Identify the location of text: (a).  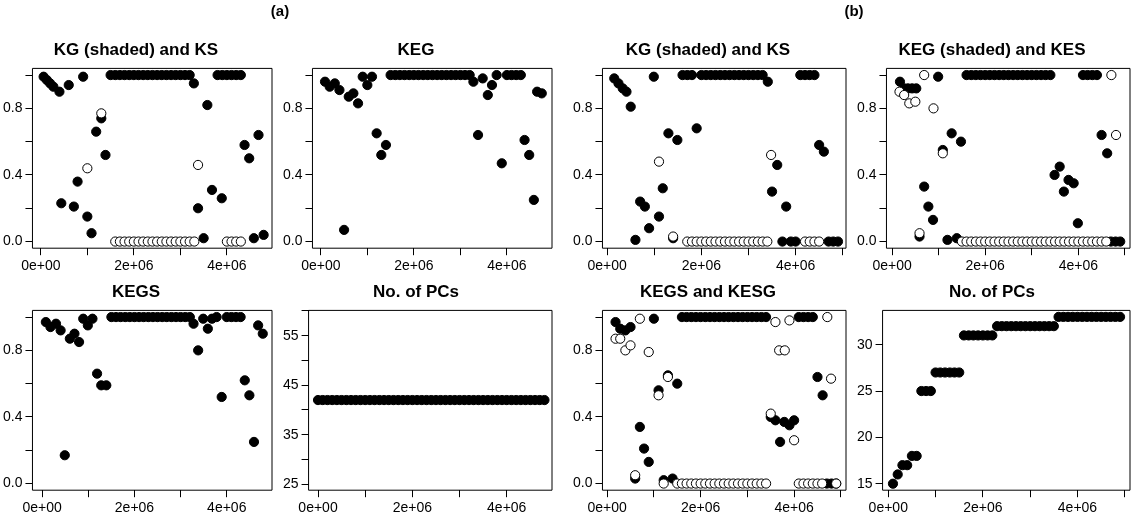
(280, 10).